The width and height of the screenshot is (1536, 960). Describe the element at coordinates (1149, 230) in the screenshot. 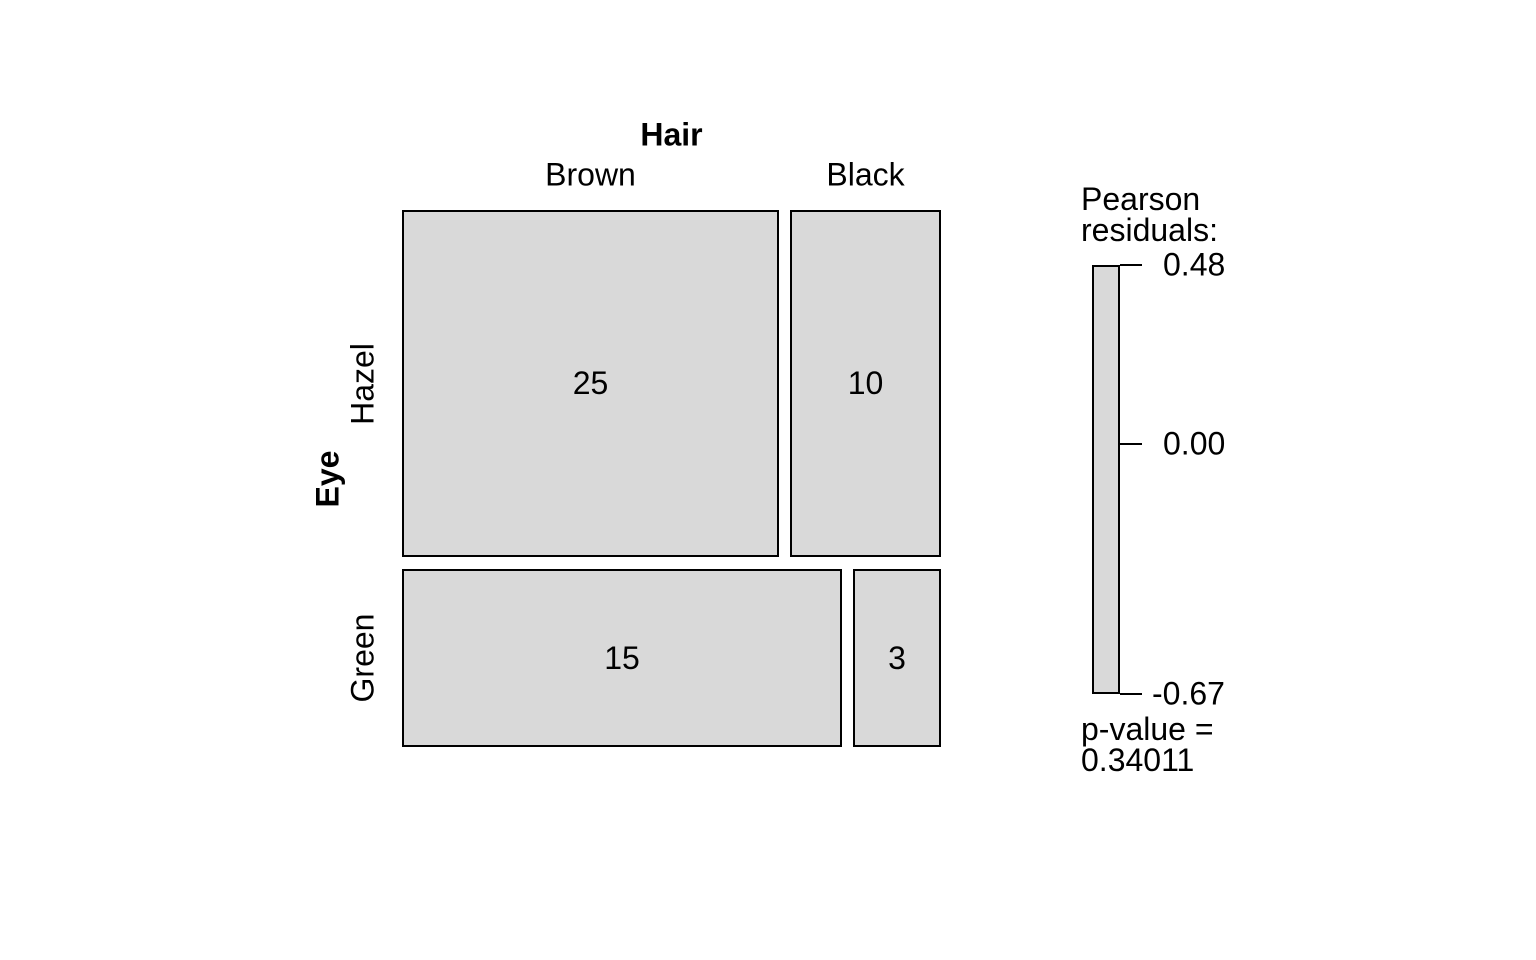

I see `legend-title-line2: residuals:` at that location.